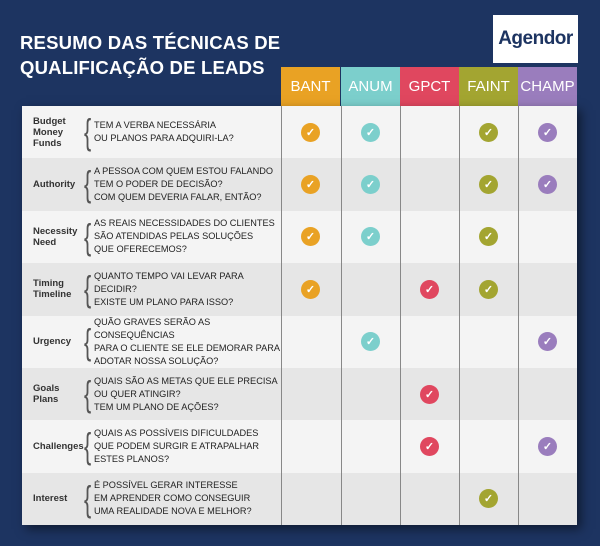 This screenshot has width=600, height=546. I want to click on criterion-label: Urgency, so click(52, 342).